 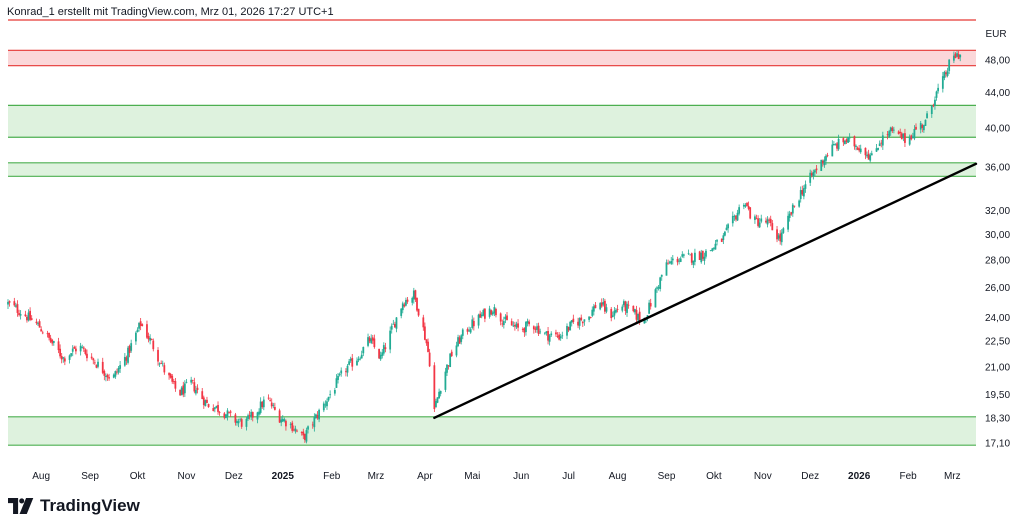 What do you see at coordinates (618, 476) in the screenshot?
I see `x-tick-label: Aug` at bounding box center [618, 476].